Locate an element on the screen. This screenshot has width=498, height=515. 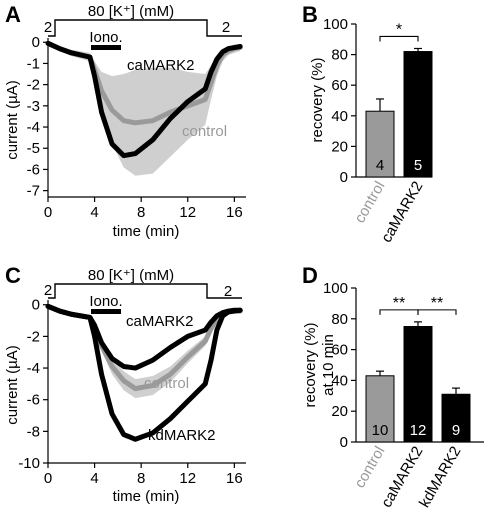
y-tick-label: -3 is located at coordinates (33, 106).